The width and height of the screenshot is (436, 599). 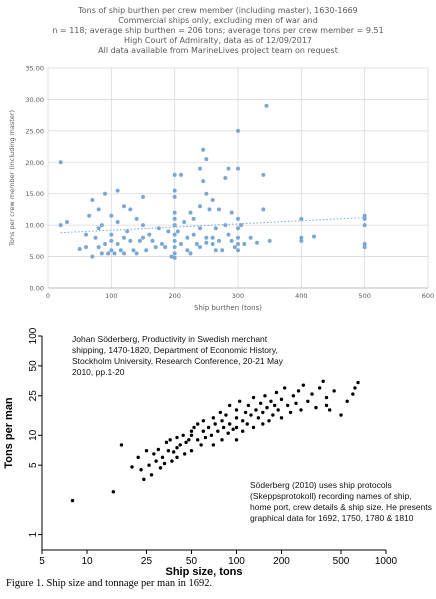 What do you see at coordinates (48, 296) in the screenshot?
I see `x-tick-label: 0` at bounding box center [48, 296].